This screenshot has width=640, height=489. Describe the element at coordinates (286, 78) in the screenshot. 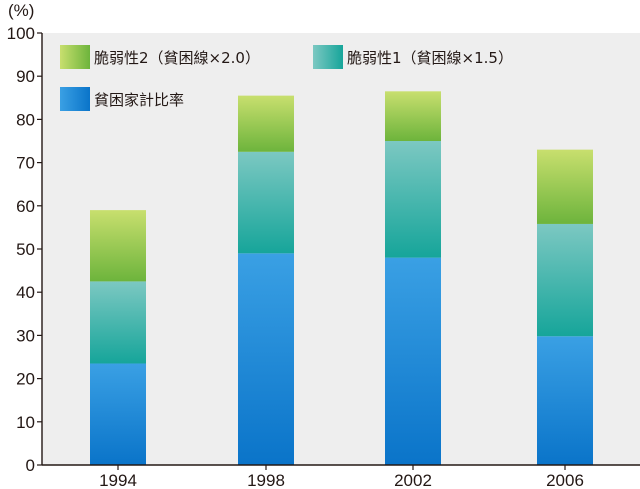

I see `legend: 脆弱性2（貧困線×2.0） 脆弱性1（貧困線×1.5） 貧困家計比率` at that location.